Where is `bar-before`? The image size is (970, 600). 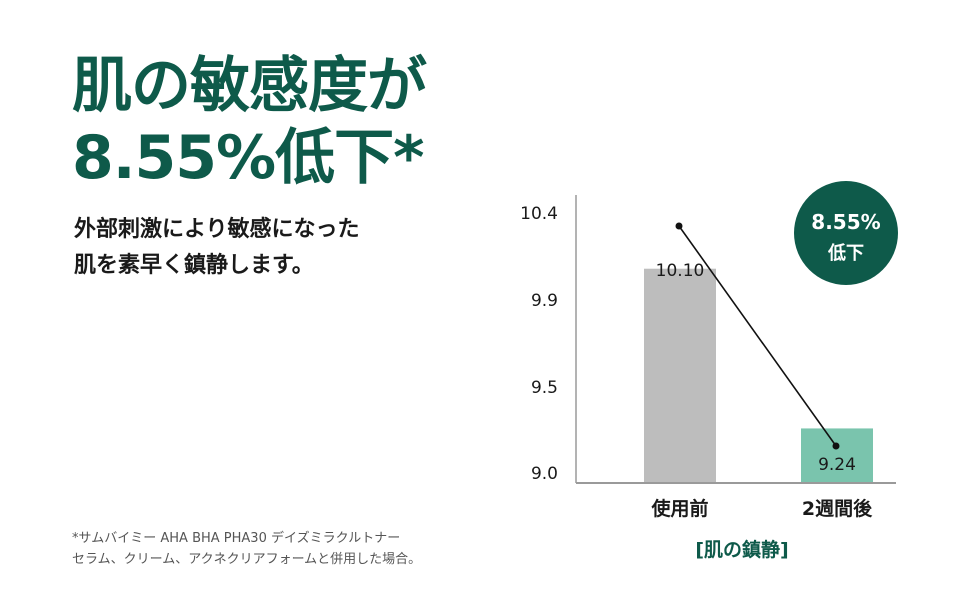 bar-before is located at coordinates (680, 375).